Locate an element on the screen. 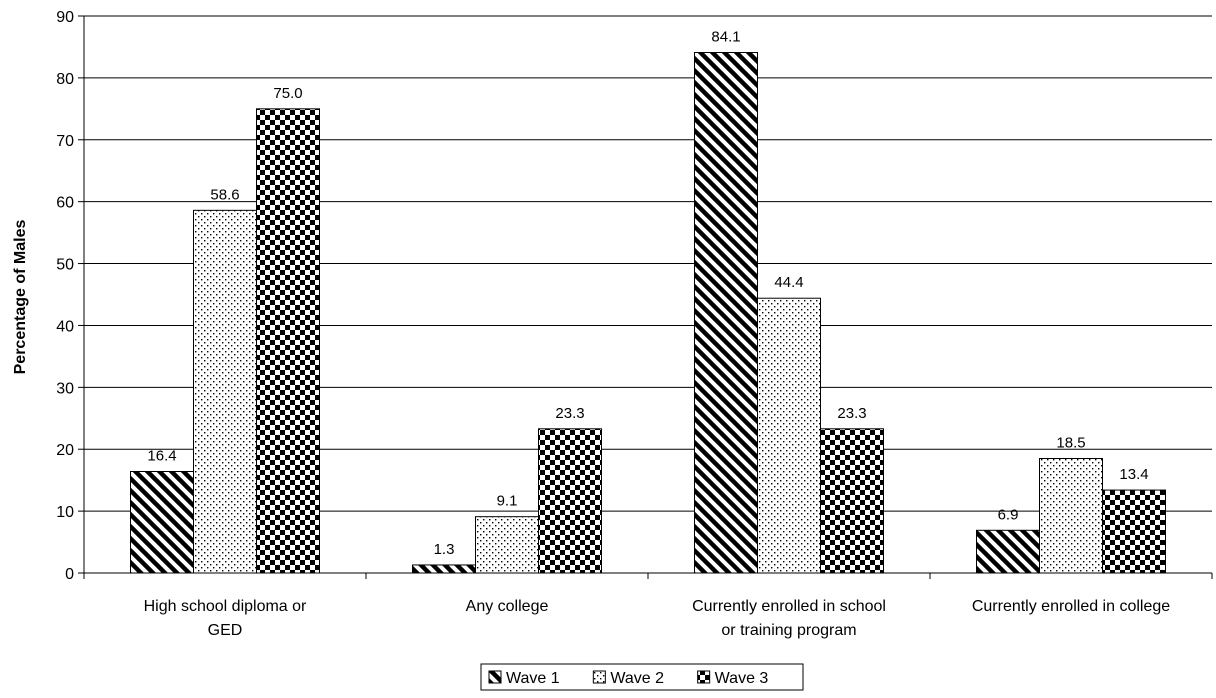 The width and height of the screenshot is (1216, 698). data-label: 13.4 is located at coordinates (1133, 474).